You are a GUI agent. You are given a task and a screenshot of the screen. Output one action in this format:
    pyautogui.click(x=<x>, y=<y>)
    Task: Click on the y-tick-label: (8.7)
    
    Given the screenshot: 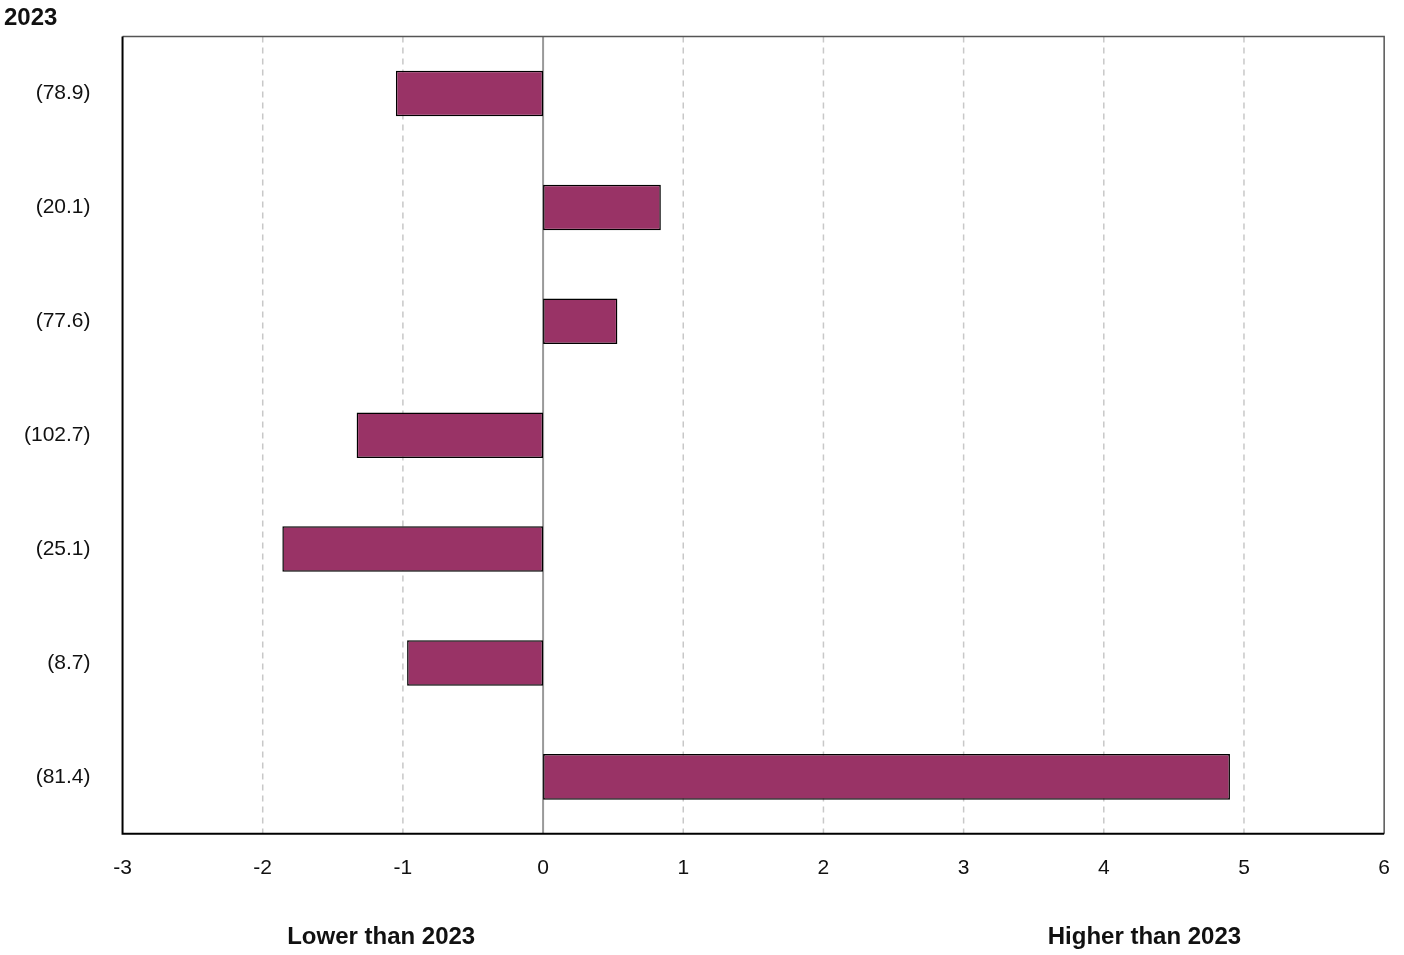 What is the action you would take?
    pyautogui.click(x=69, y=661)
    